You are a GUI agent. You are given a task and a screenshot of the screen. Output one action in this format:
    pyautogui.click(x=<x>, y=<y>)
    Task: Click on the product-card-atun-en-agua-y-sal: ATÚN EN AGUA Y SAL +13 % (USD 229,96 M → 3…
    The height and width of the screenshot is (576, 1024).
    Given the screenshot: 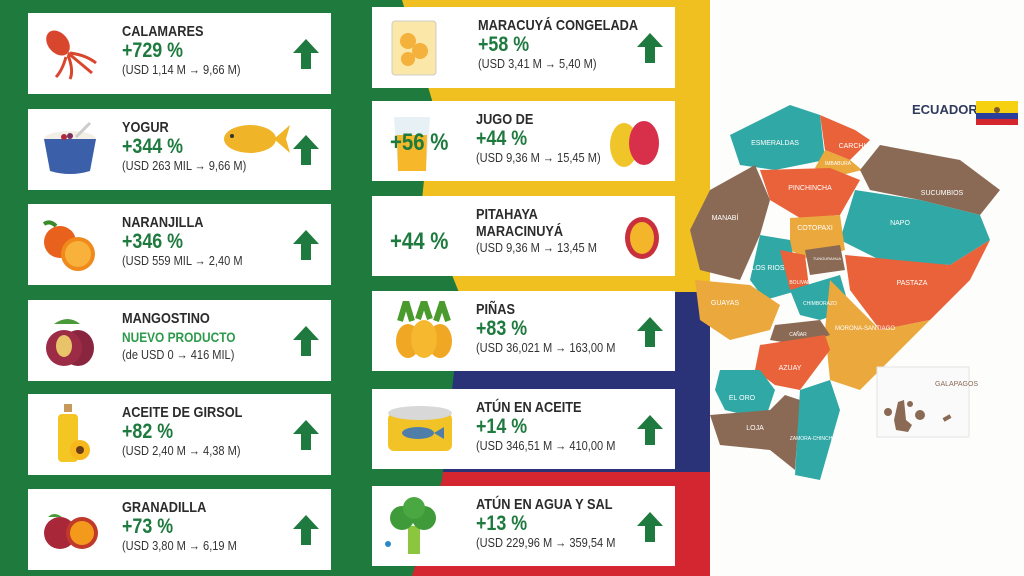 What is the action you would take?
    pyautogui.click(x=523, y=526)
    